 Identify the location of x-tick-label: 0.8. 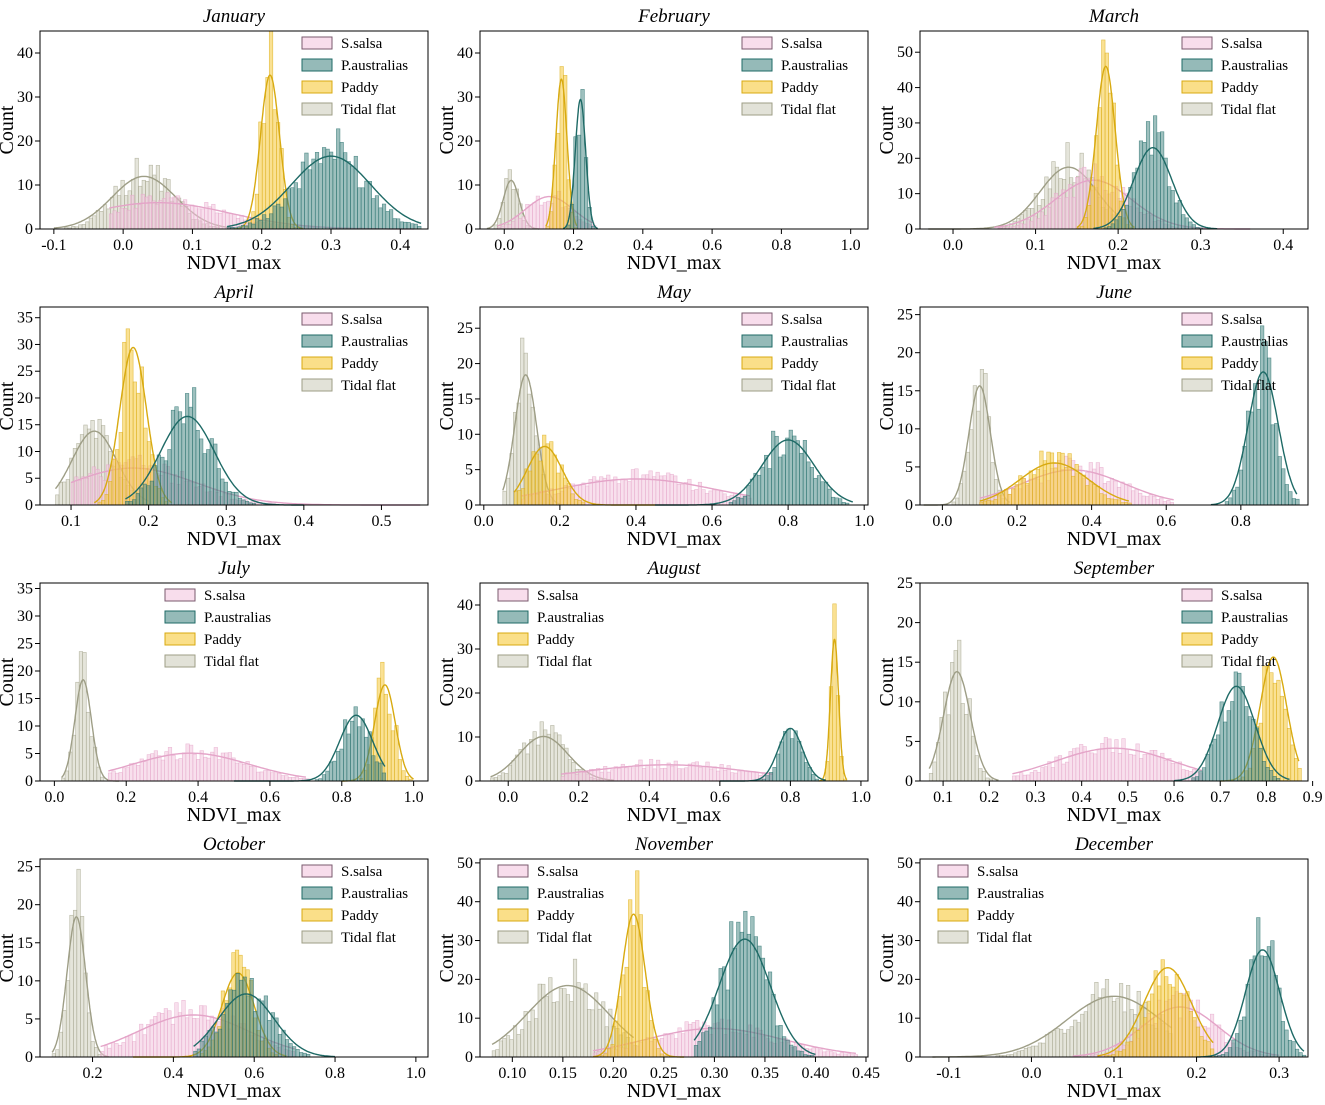
(790, 797).